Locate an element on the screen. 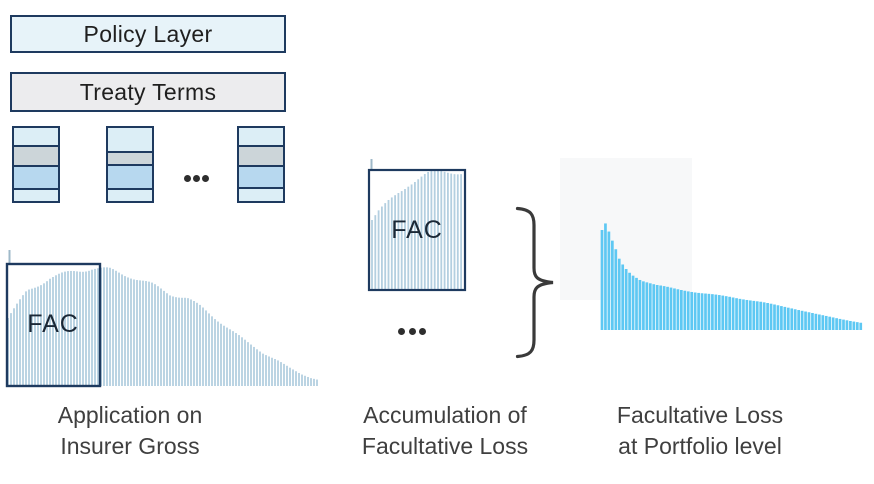 This screenshot has height=484, width=874. insurer-gross-chart: FAC is located at coordinates (161, 319).